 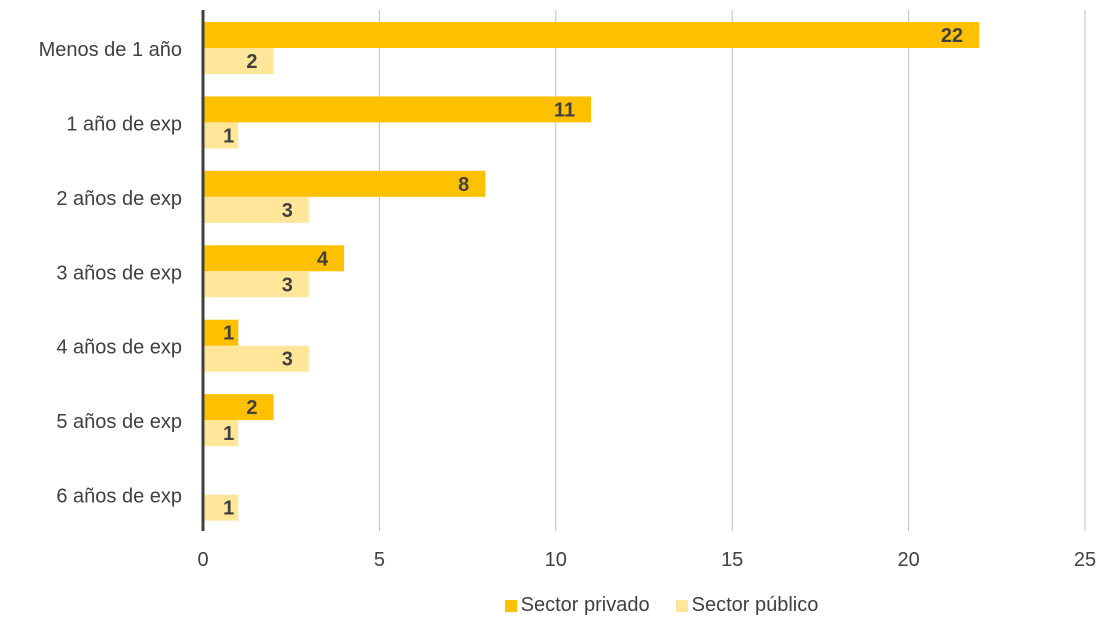 What do you see at coordinates (119, 199) in the screenshot?
I see `category-label-2: 2 años de exp` at bounding box center [119, 199].